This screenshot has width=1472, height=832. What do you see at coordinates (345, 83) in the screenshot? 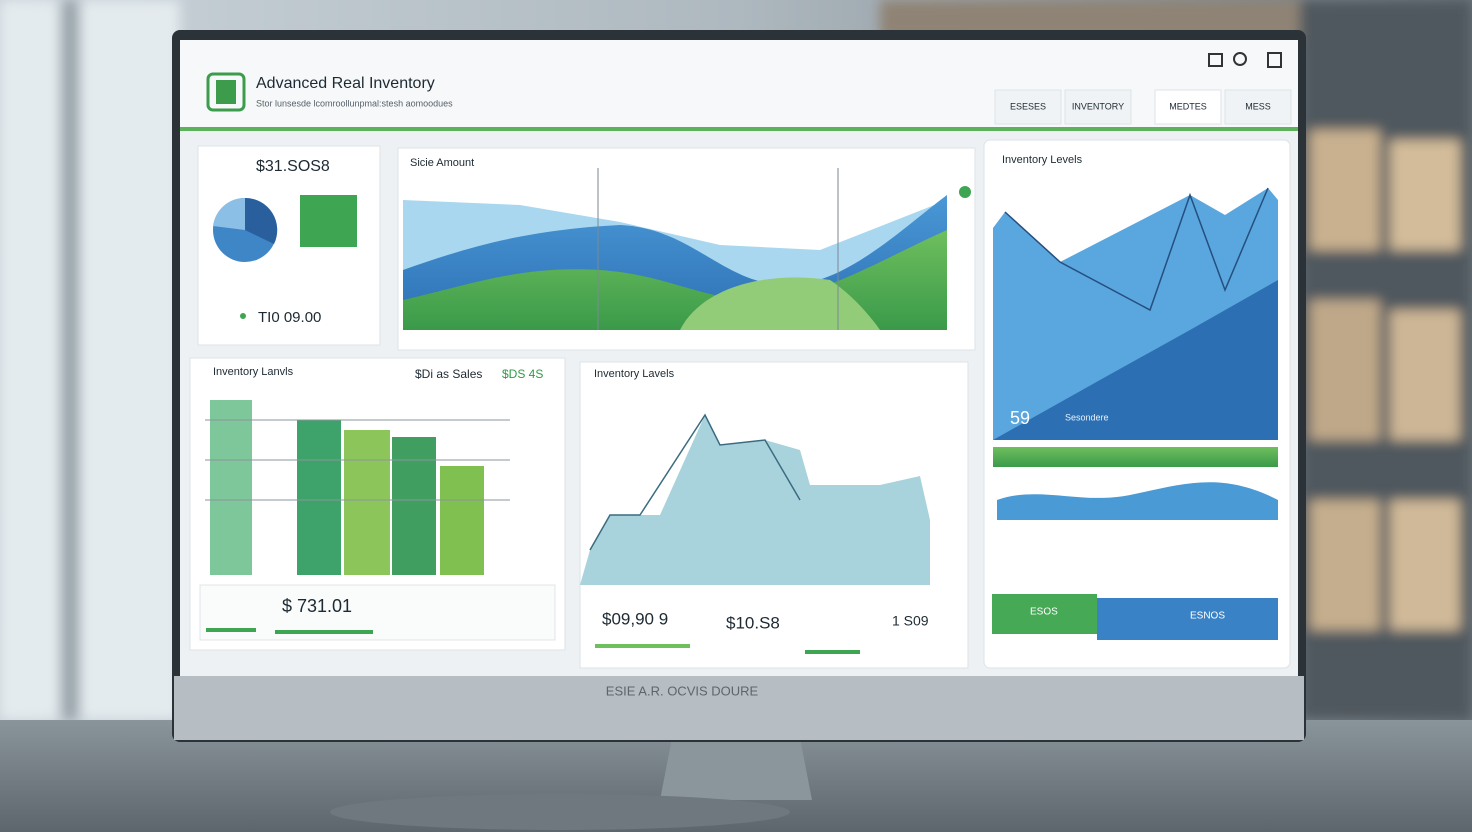
I see `app-title: Advanced Real Inventory` at bounding box center [345, 83].